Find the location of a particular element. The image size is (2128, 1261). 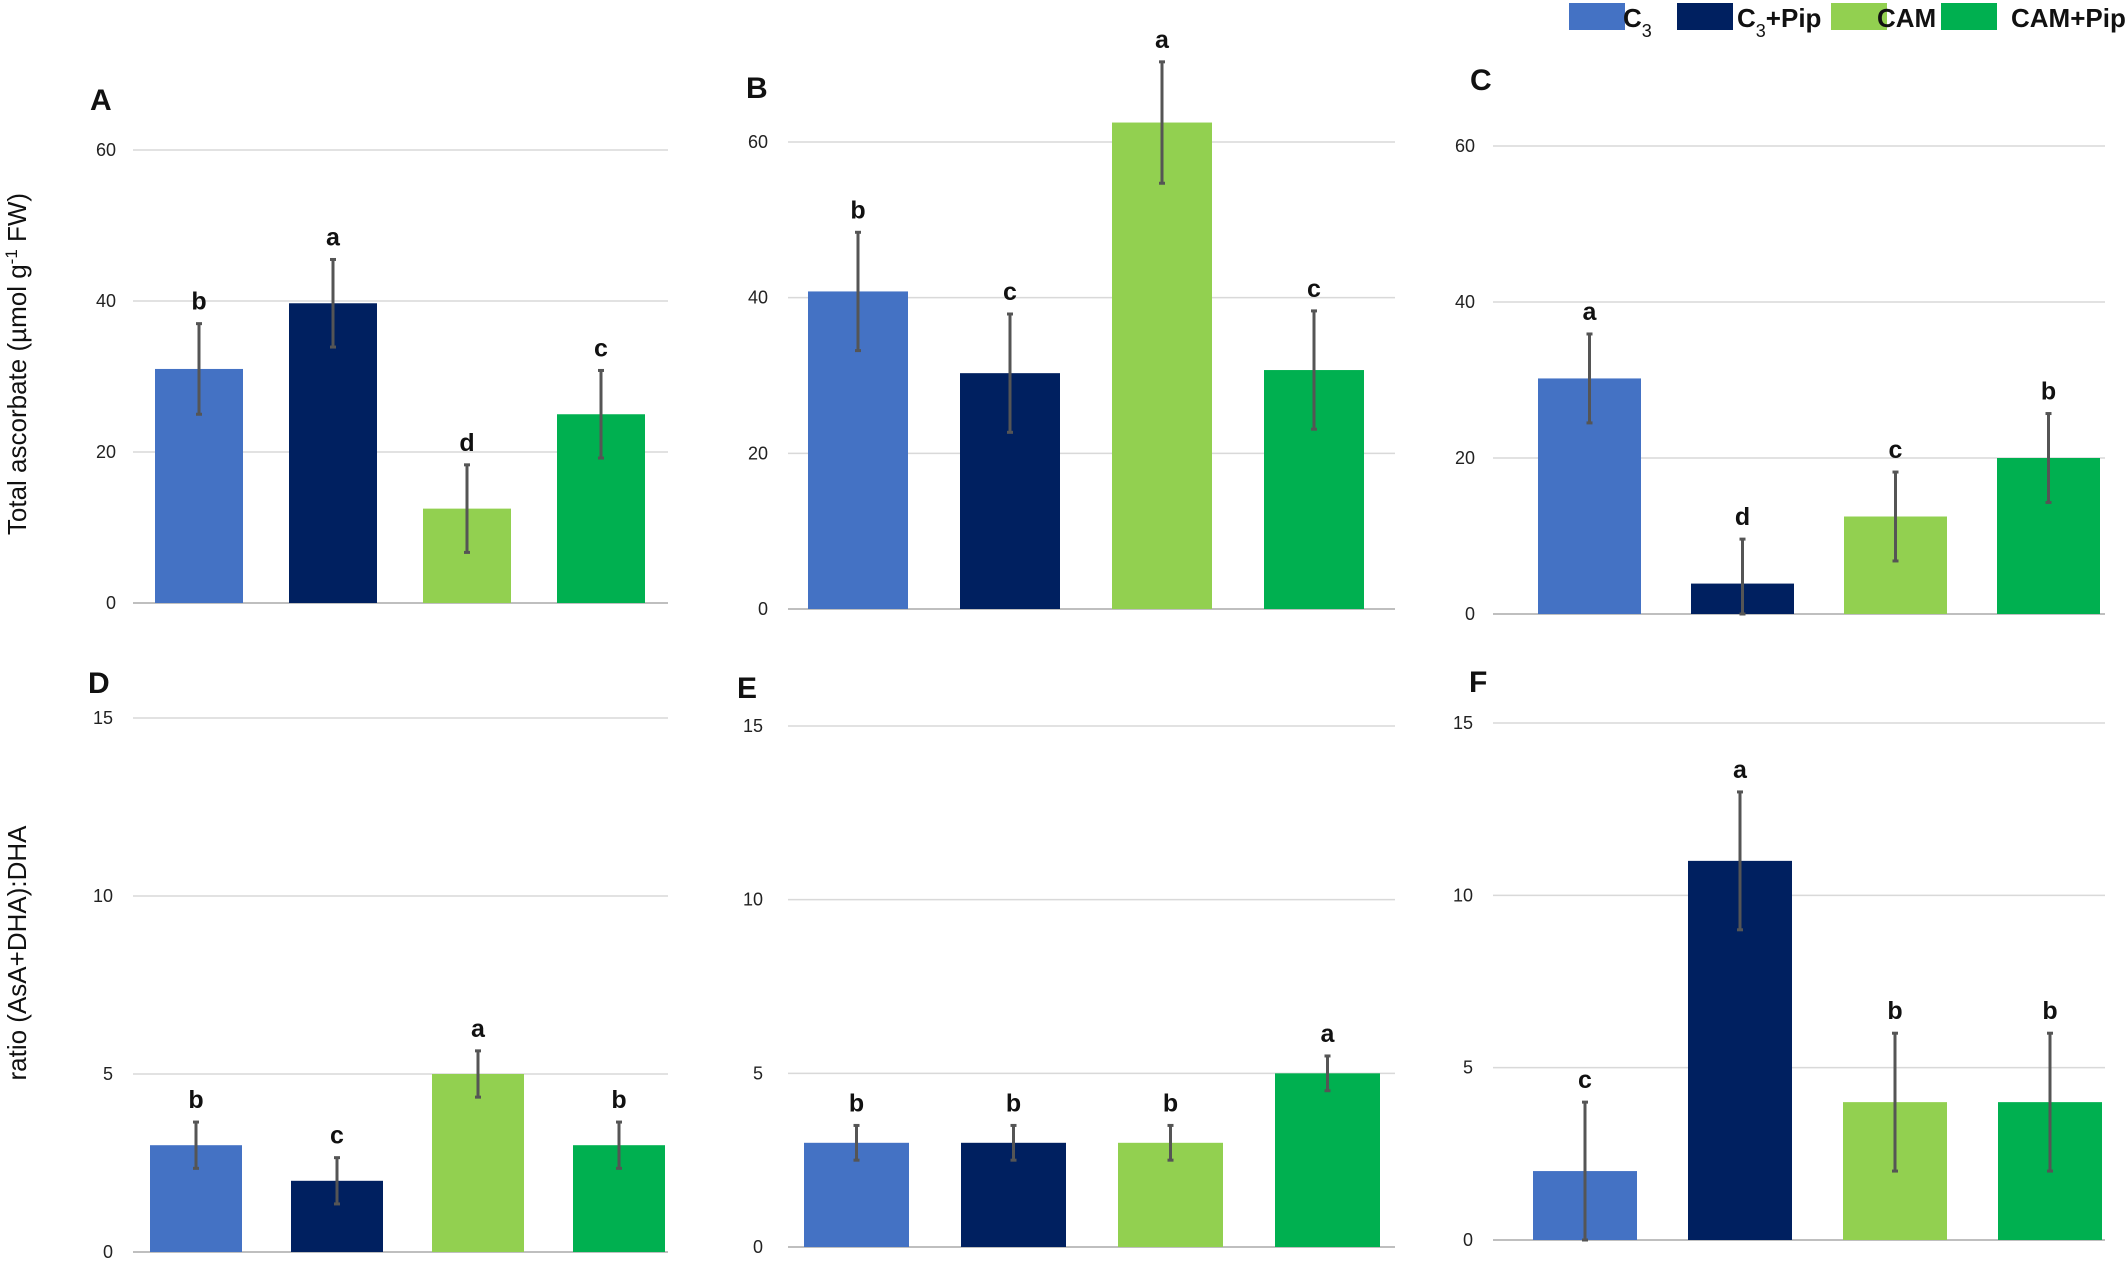

panel-label: B is located at coordinates (757, 88).